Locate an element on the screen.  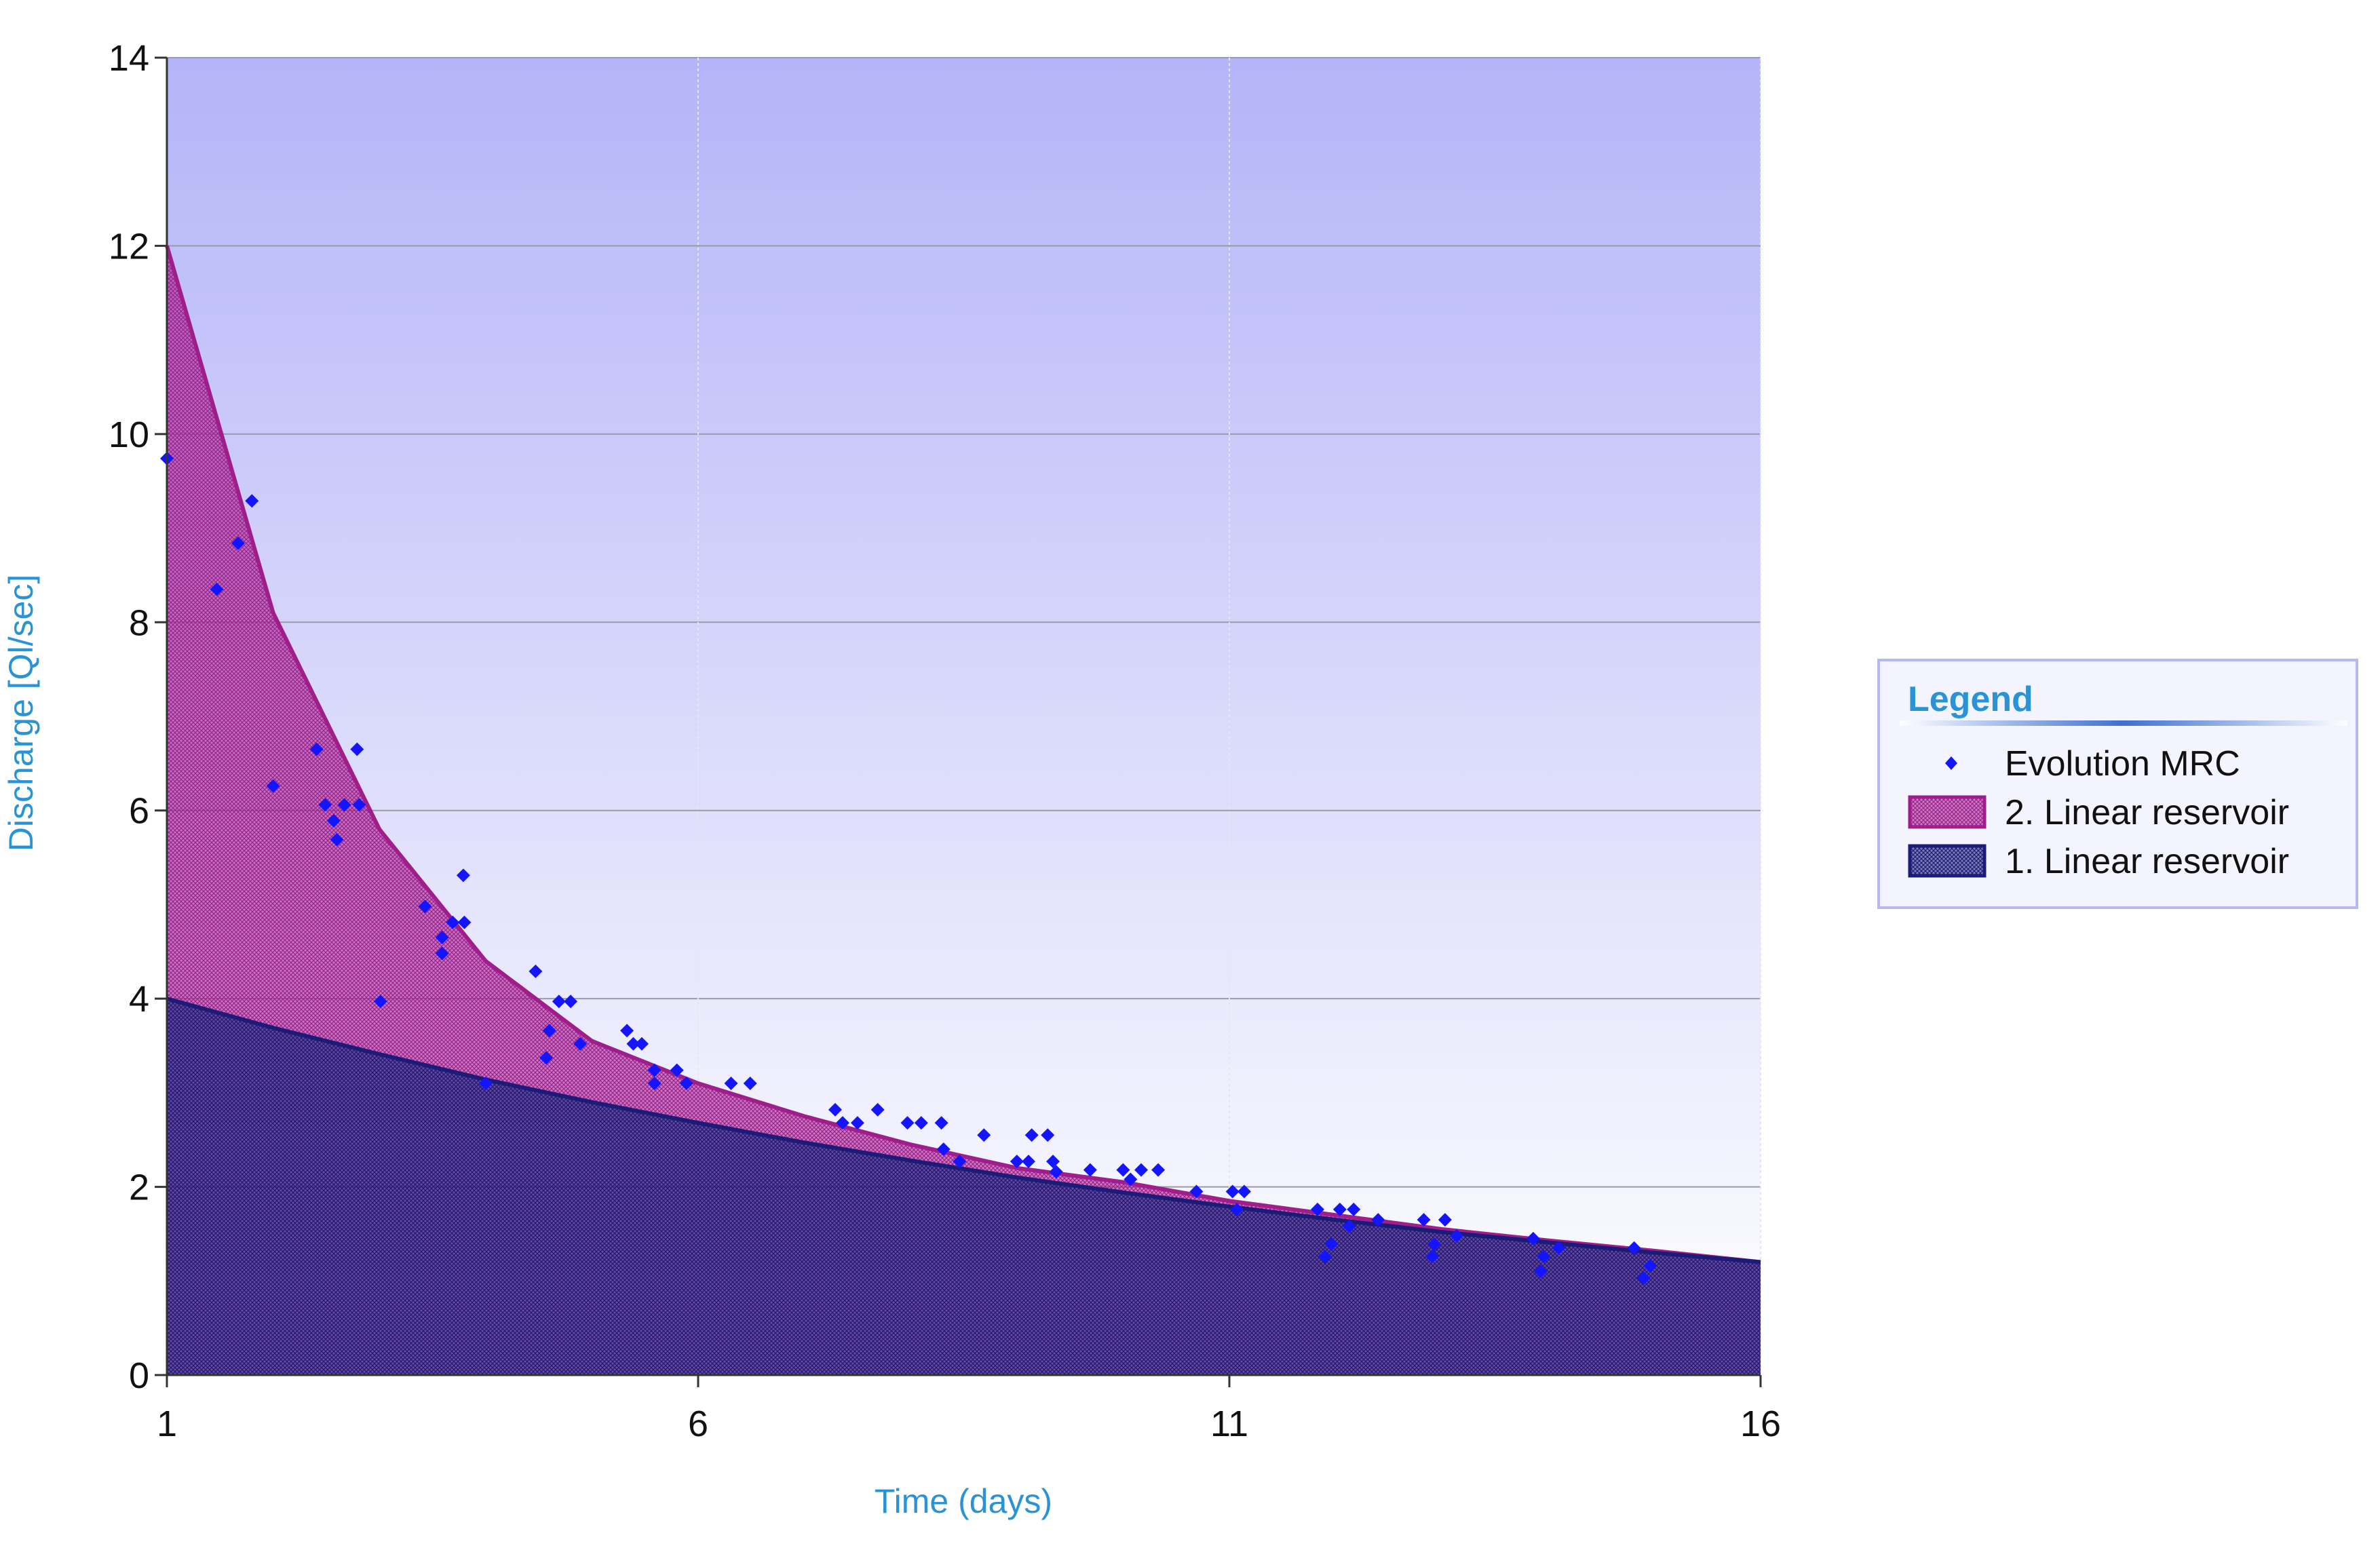
y-axis-title: Discharge [Ql/sec] is located at coordinates (21, 713).